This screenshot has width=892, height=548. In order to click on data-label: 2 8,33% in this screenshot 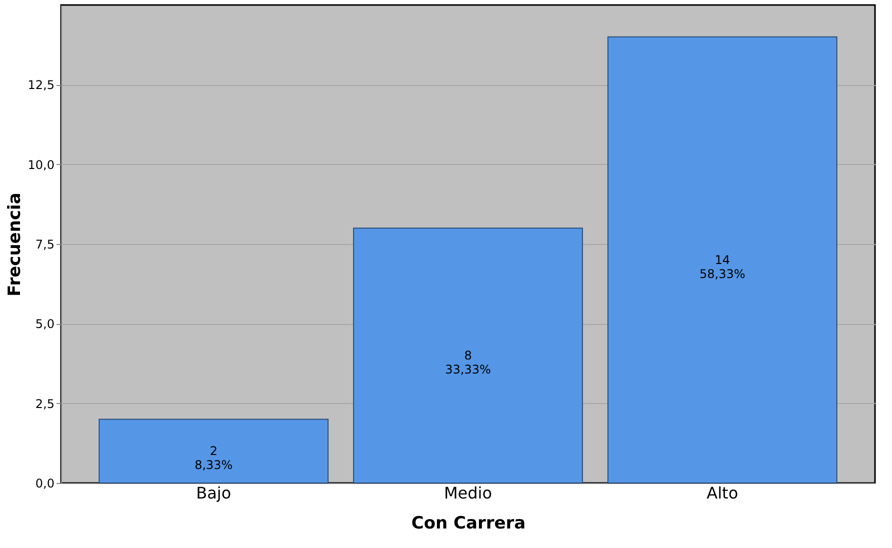, I will do `click(213, 458)`.